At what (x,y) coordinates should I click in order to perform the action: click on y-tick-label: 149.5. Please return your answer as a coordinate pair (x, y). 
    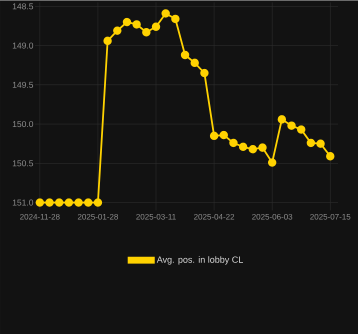
    Looking at the image, I should click on (23, 85).